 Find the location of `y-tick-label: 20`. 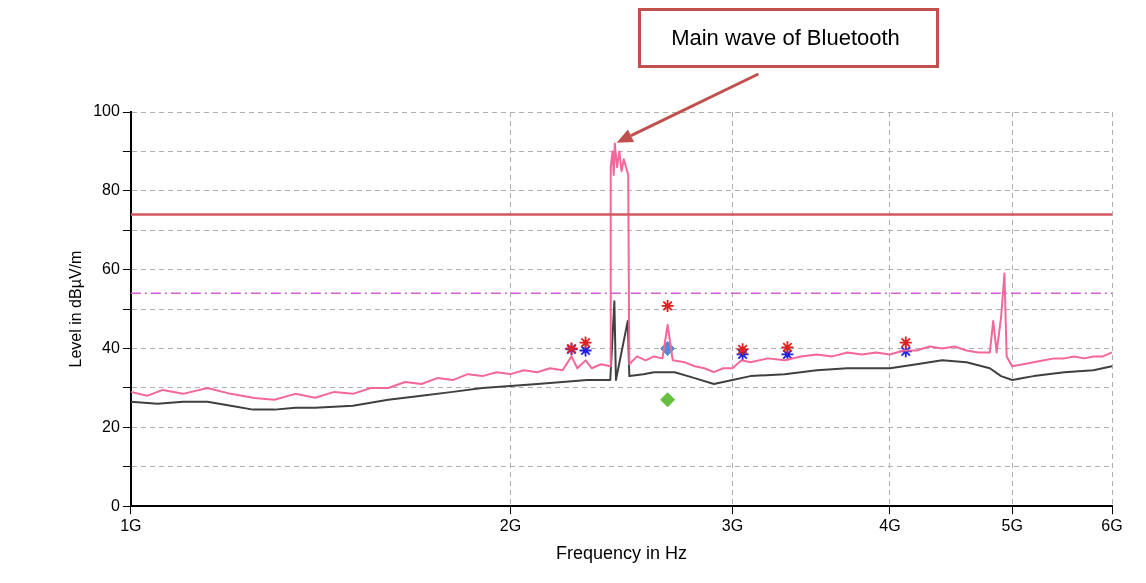

y-tick-label: 20 is located at coordinates (111, 426).